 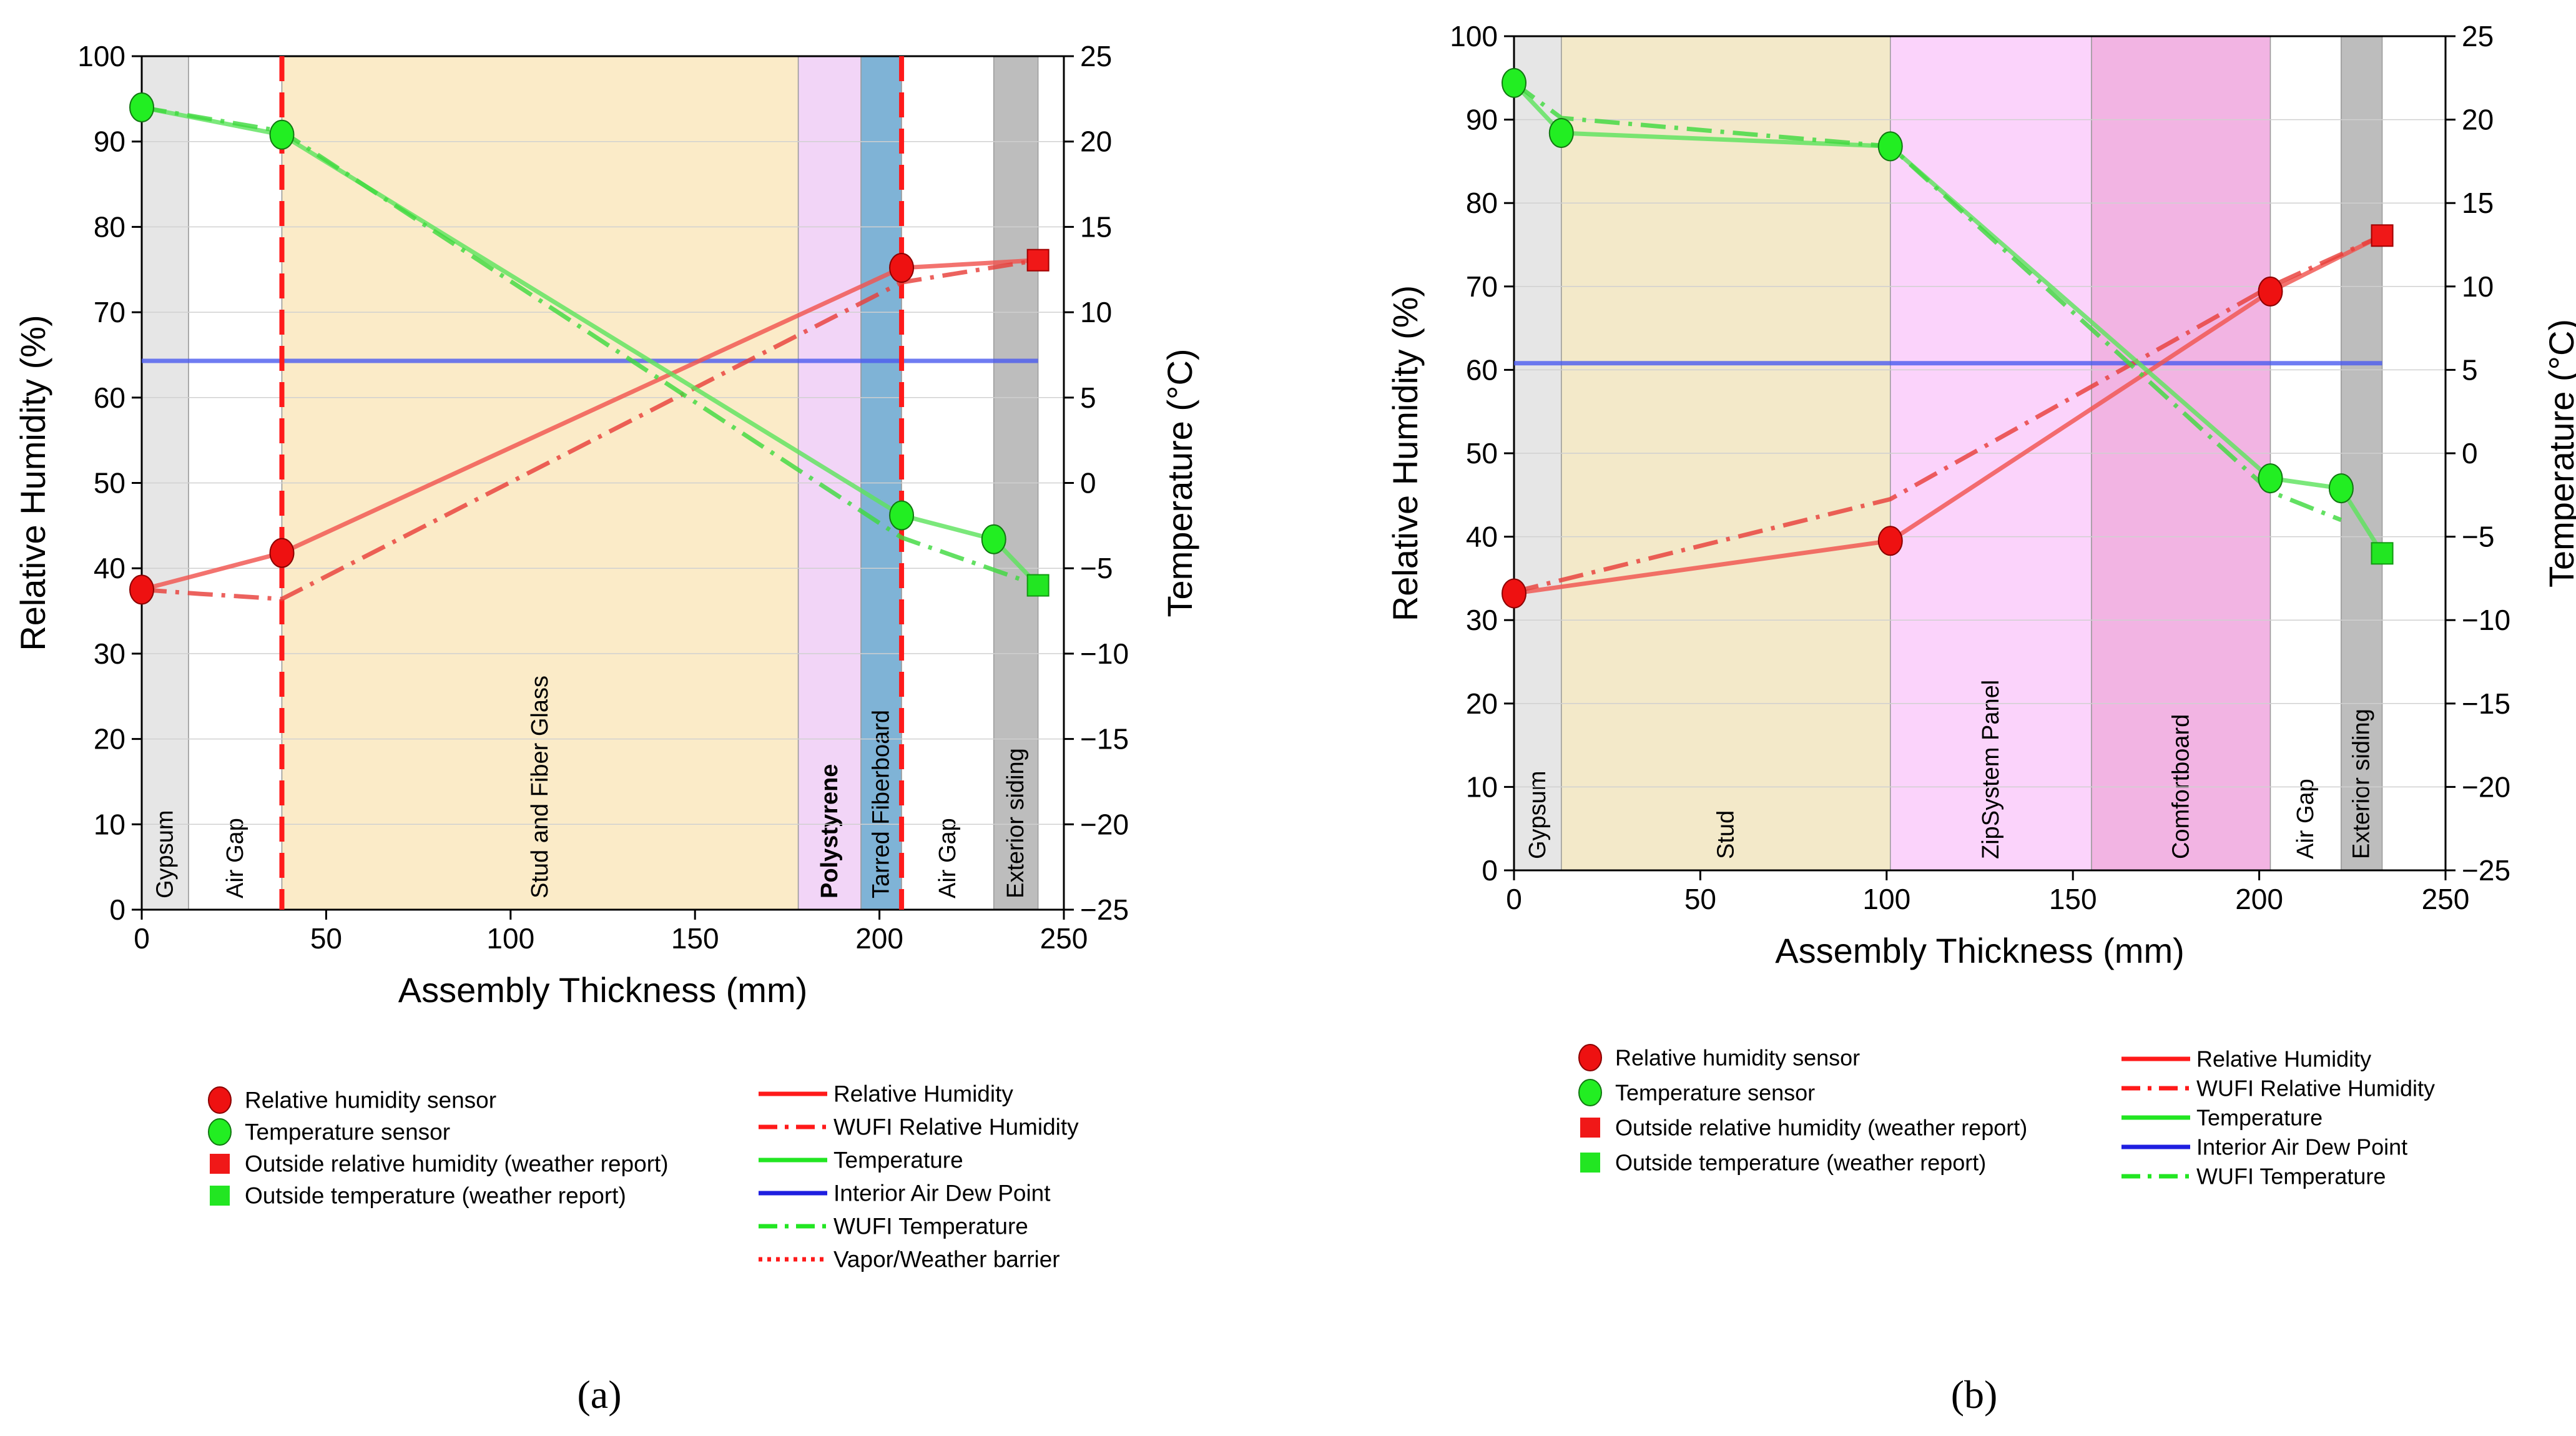 I want to click on x-tick-label: 200, so click(x=2259, y=899).